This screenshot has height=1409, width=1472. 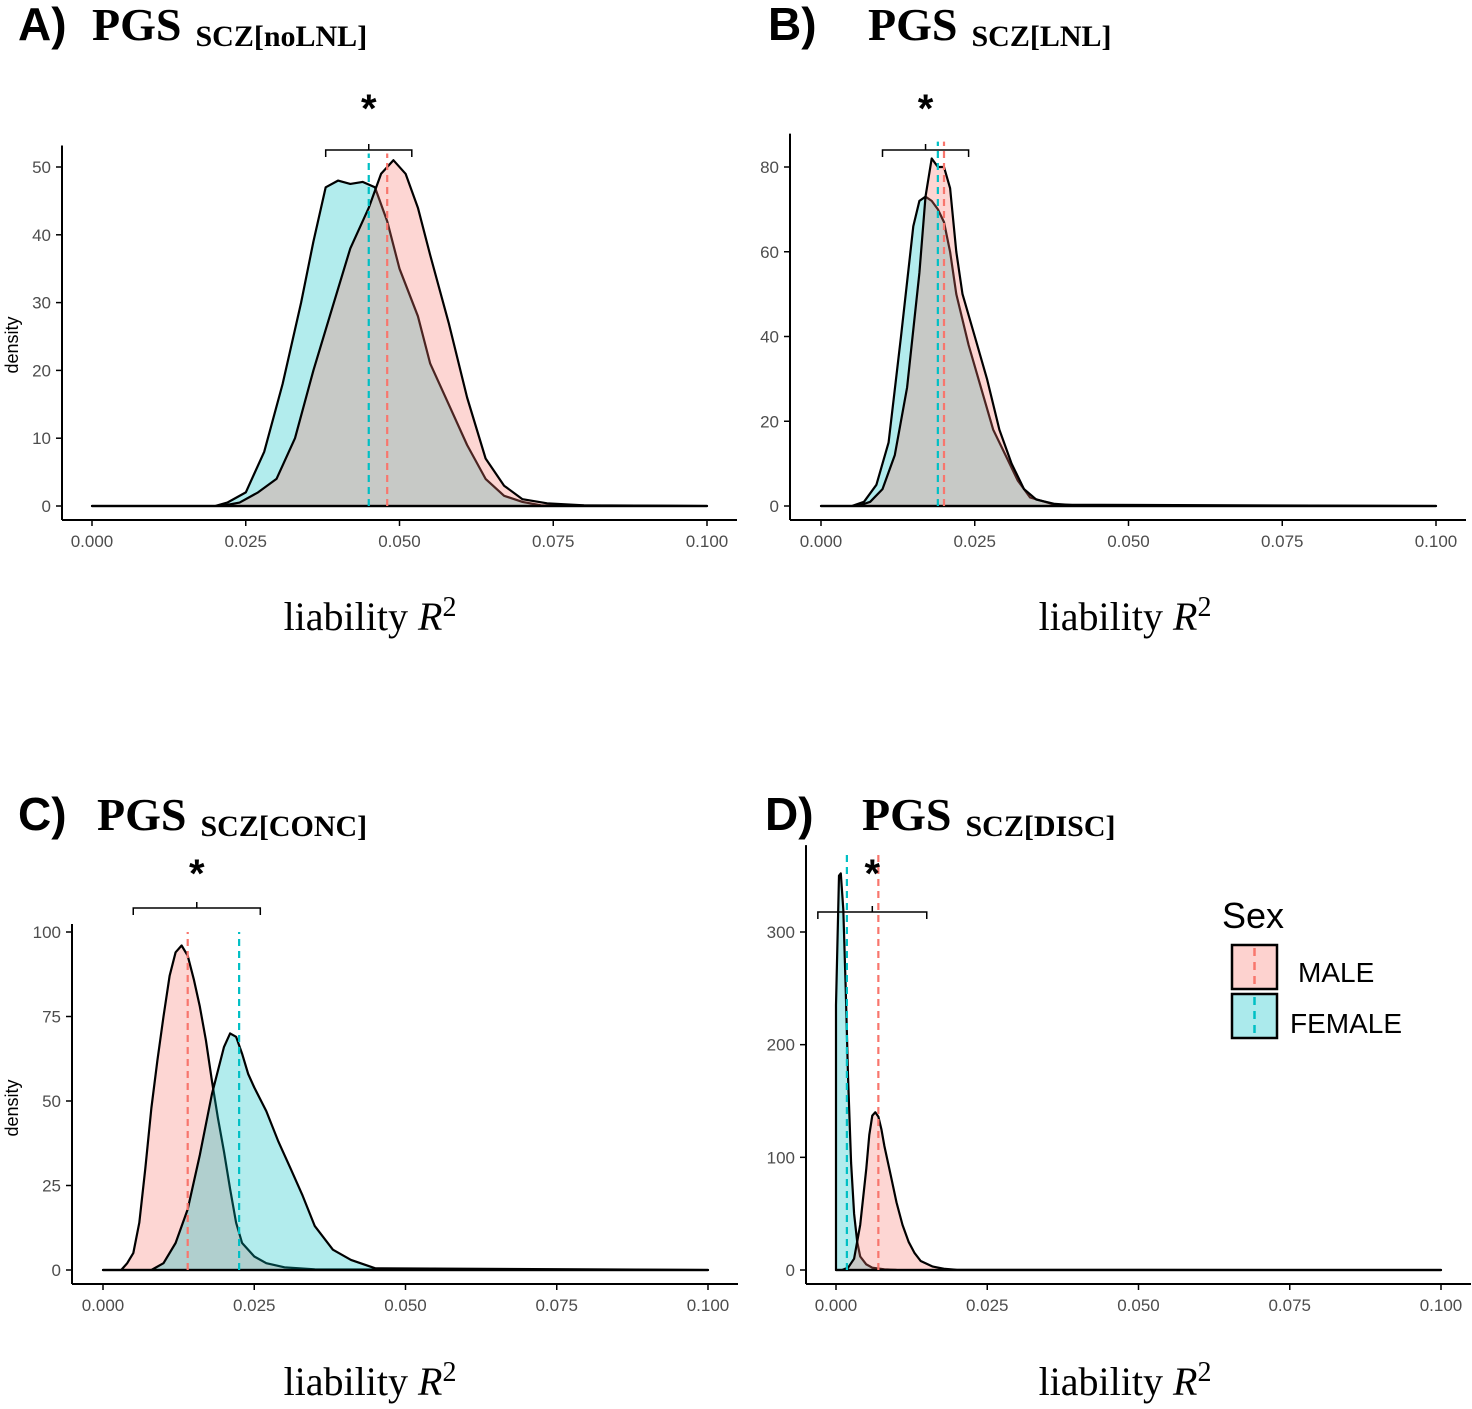 I want to click on legend-title: Sex, so click(x=1253, y=915).